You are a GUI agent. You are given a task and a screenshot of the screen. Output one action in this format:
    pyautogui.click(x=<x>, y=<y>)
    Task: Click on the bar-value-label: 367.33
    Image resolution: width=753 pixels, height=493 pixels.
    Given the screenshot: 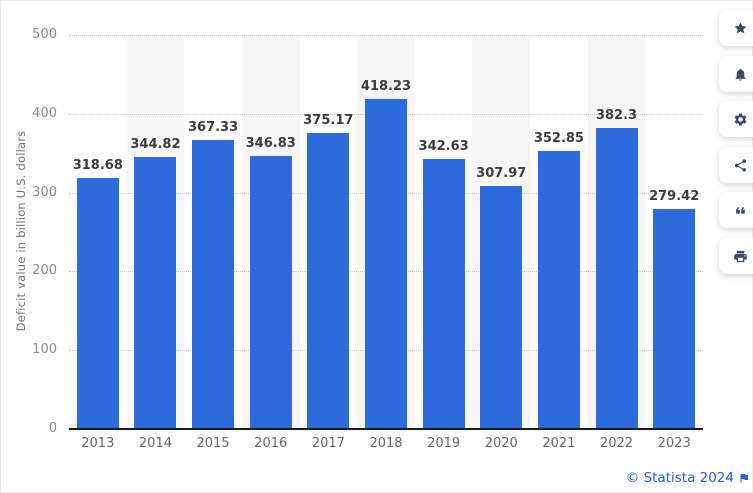 What is the action you would take?
    pyautogui.click(x=213, y=127)
    